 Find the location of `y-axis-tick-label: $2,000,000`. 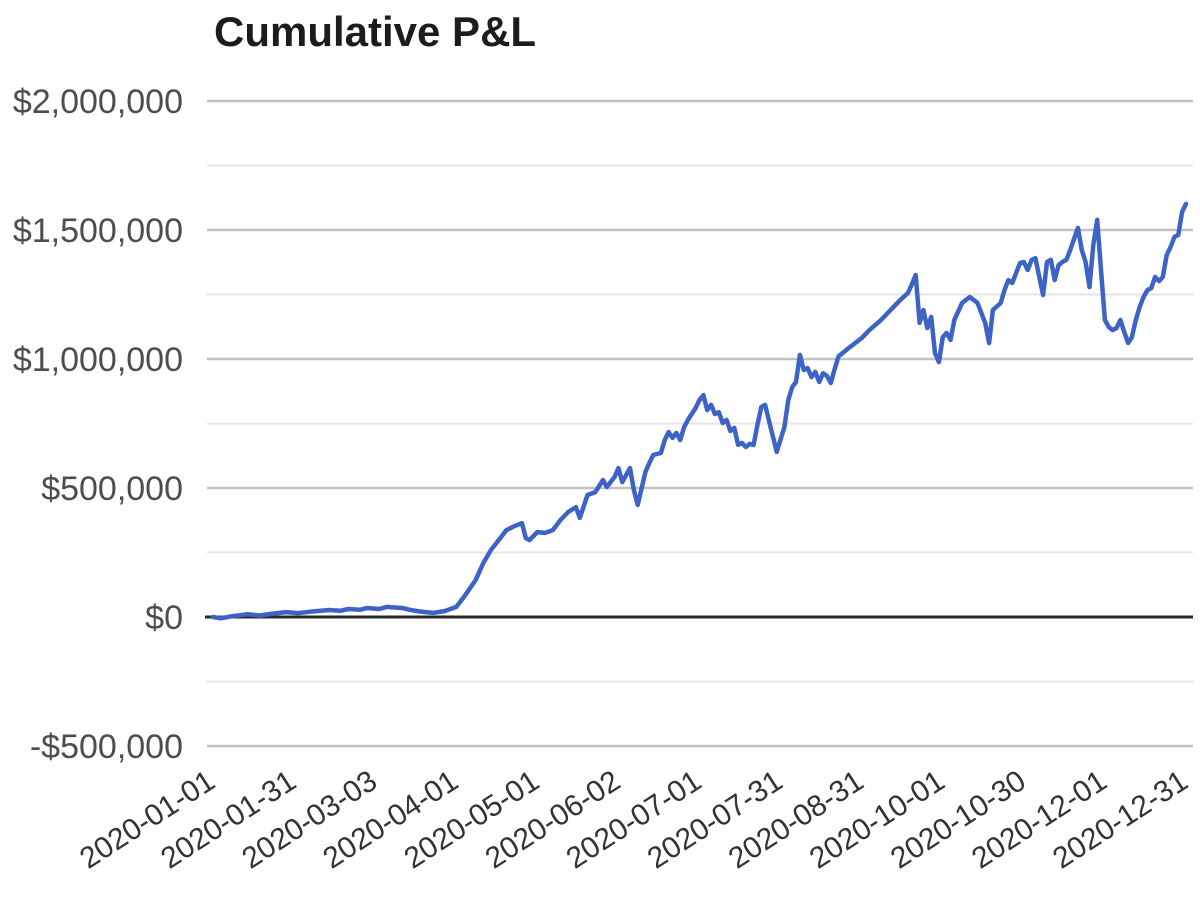

y-axis-tick-label: $2,000,000 is located at coordinates (98, 102).